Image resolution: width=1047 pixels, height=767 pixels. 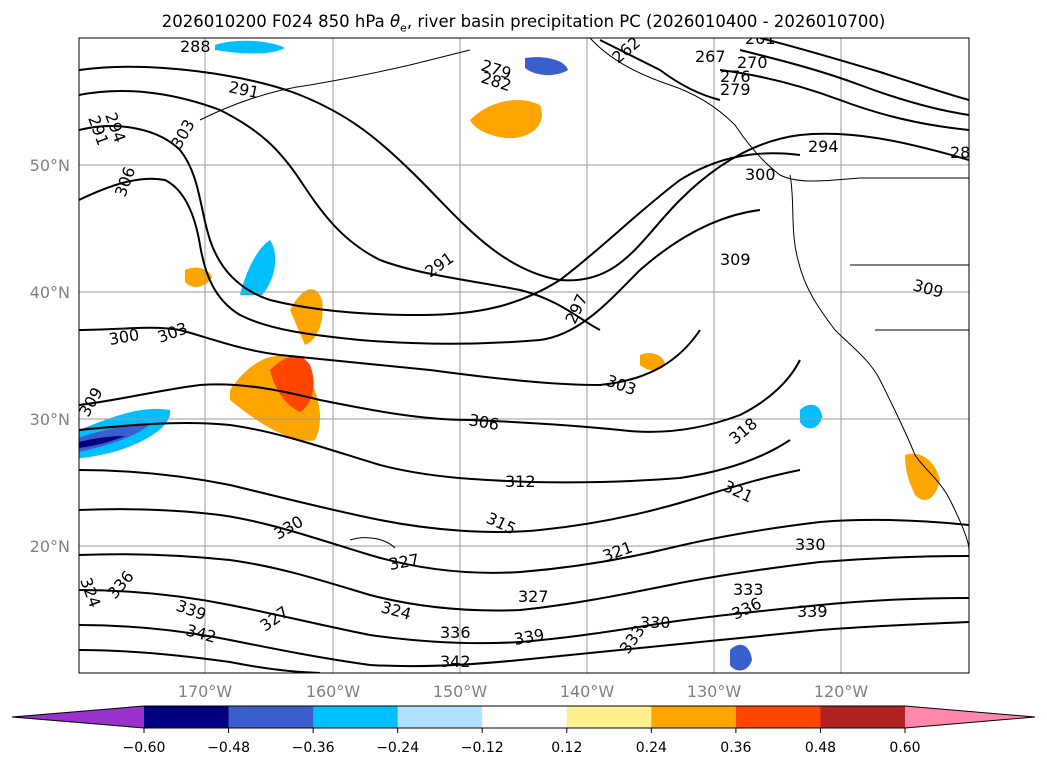 I want to click on colorbar-tick-label: 0.12, so click(x=566, y=748).